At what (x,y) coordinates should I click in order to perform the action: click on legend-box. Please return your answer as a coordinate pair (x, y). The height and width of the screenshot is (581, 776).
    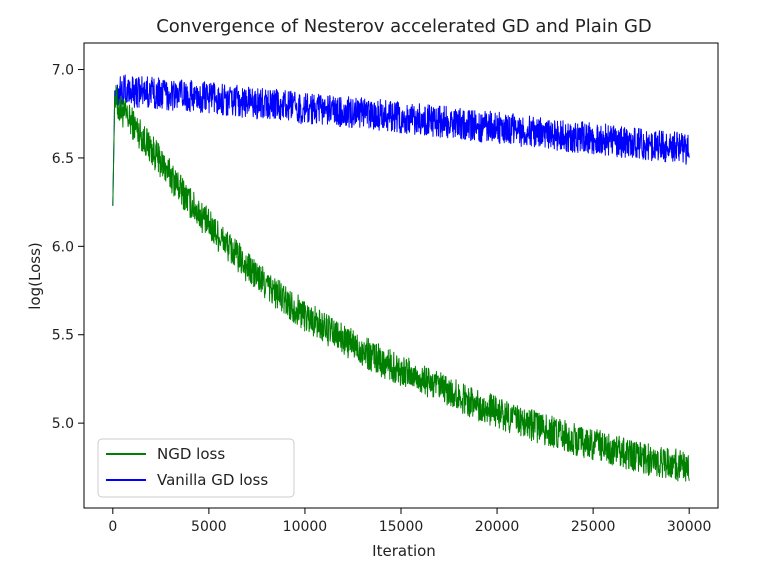
    Looking at the image, I should click on (196, 468).